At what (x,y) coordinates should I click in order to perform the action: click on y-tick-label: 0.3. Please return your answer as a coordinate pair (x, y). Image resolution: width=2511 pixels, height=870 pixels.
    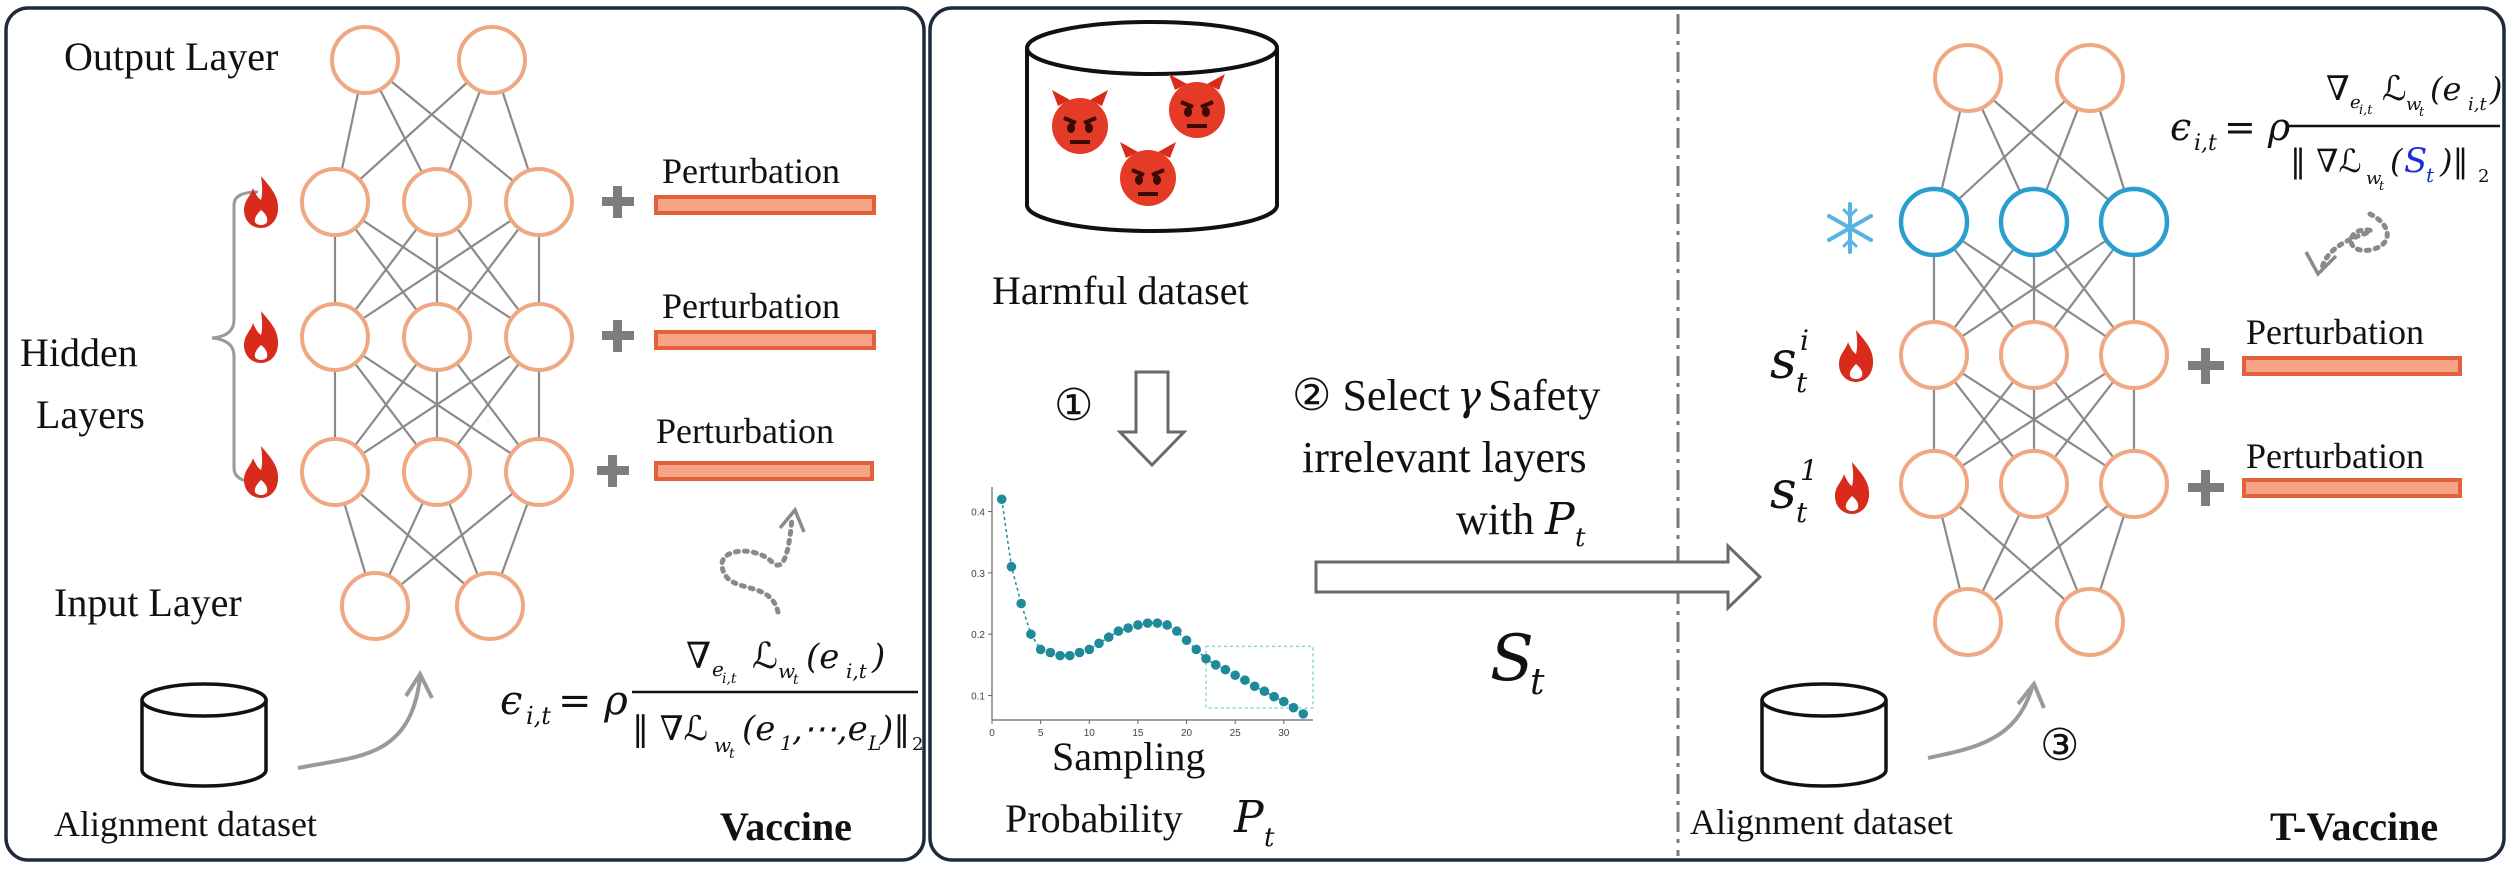
    Looking at the image, I should click on (978, 574).